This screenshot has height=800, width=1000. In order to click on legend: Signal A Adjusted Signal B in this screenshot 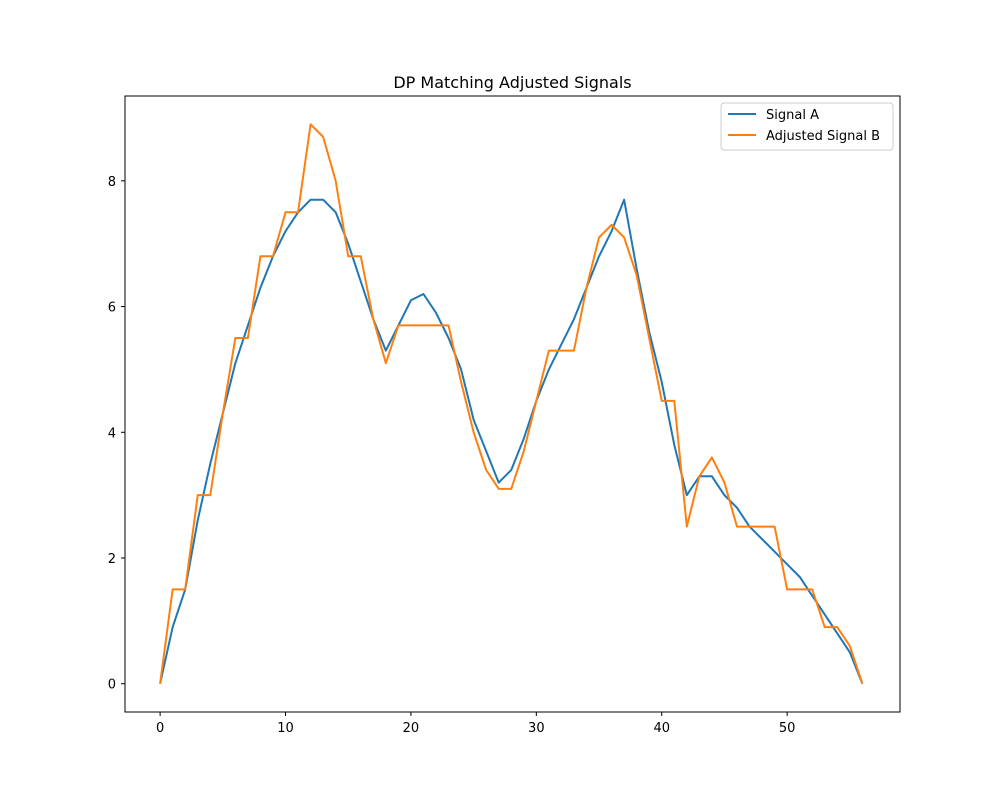, I will do `click(807, 126)`.